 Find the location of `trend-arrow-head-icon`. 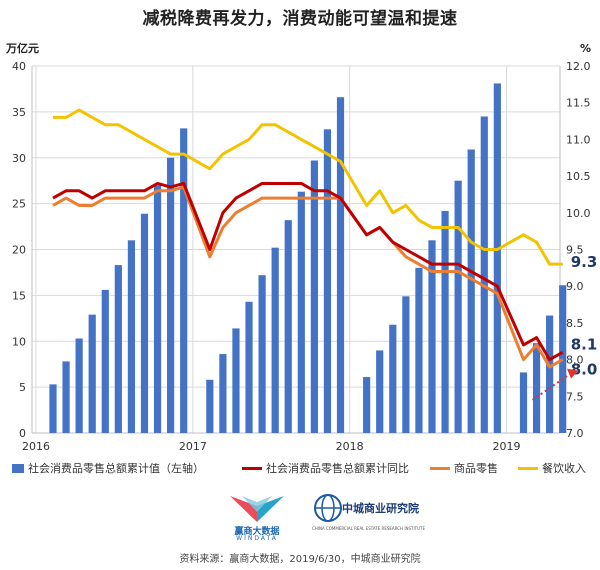

trend-arrow-head-icon is located at coordinates (572, 373).